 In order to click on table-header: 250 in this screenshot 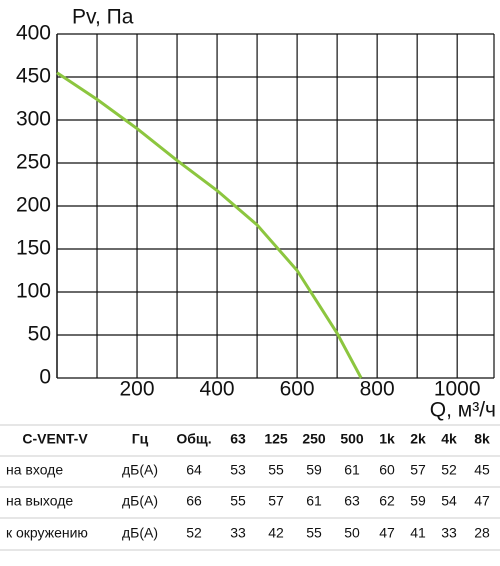, I will do `click(314, 439)`.